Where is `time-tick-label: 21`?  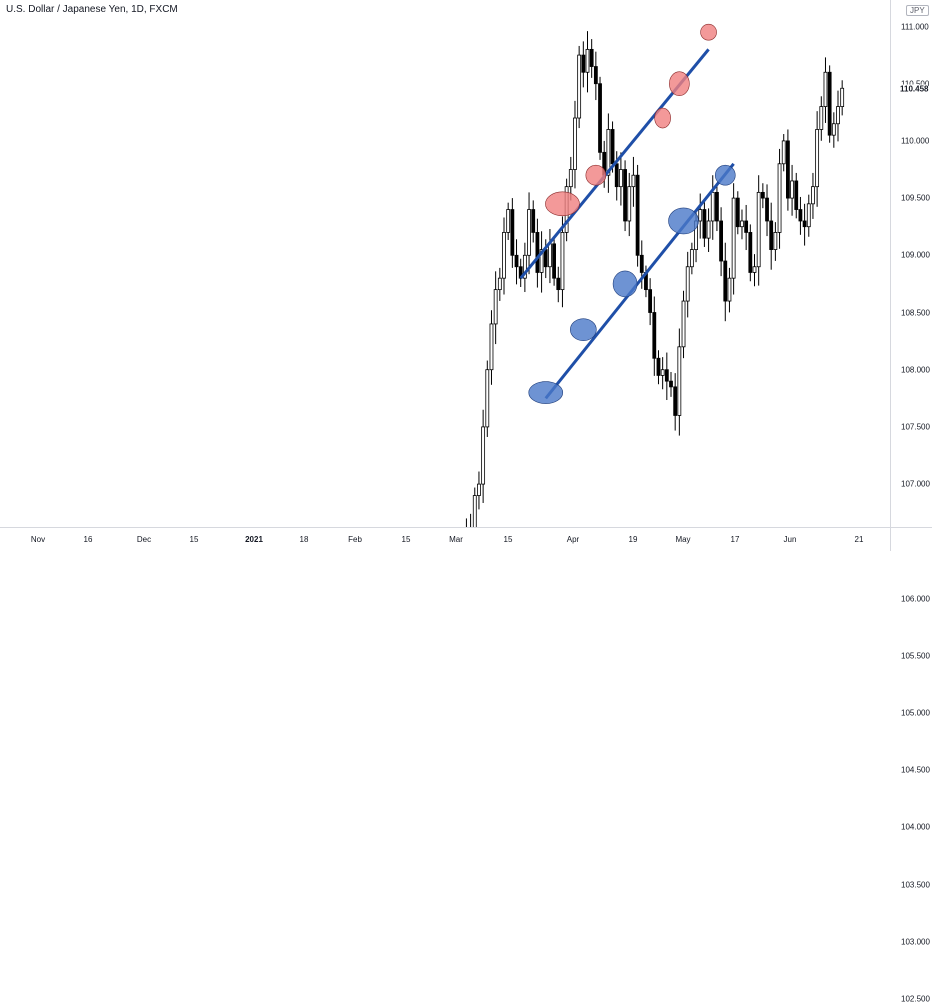
time-tick-label: 21 is located at coordinates (859, 539).